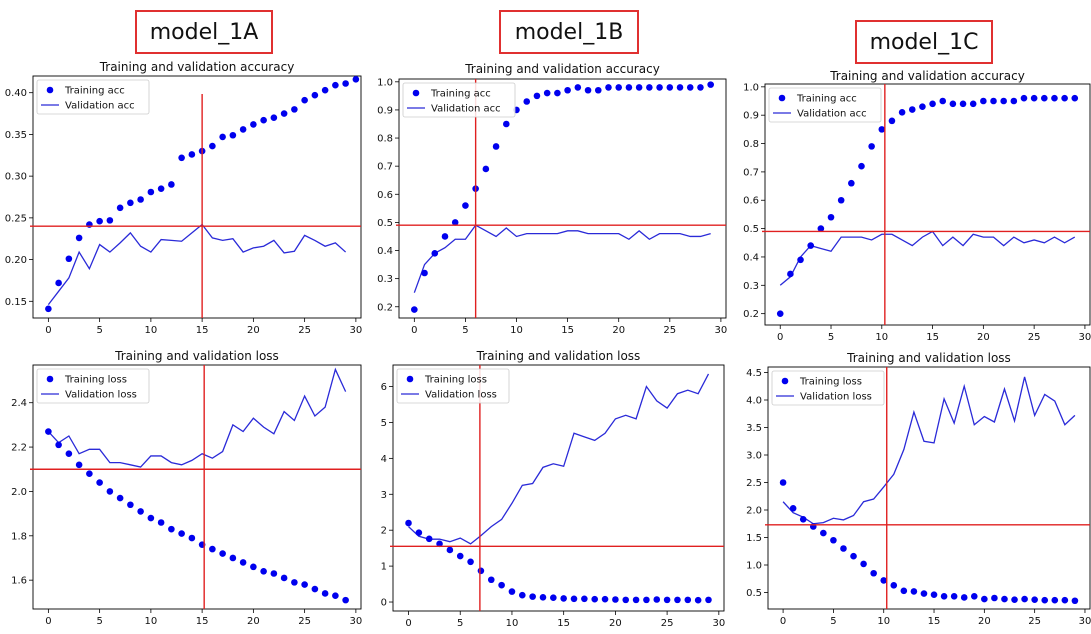 The height and width of the screenshot is (634, 1091). I want to click on legend-label-validation: Validation loss, so click(101, 395).